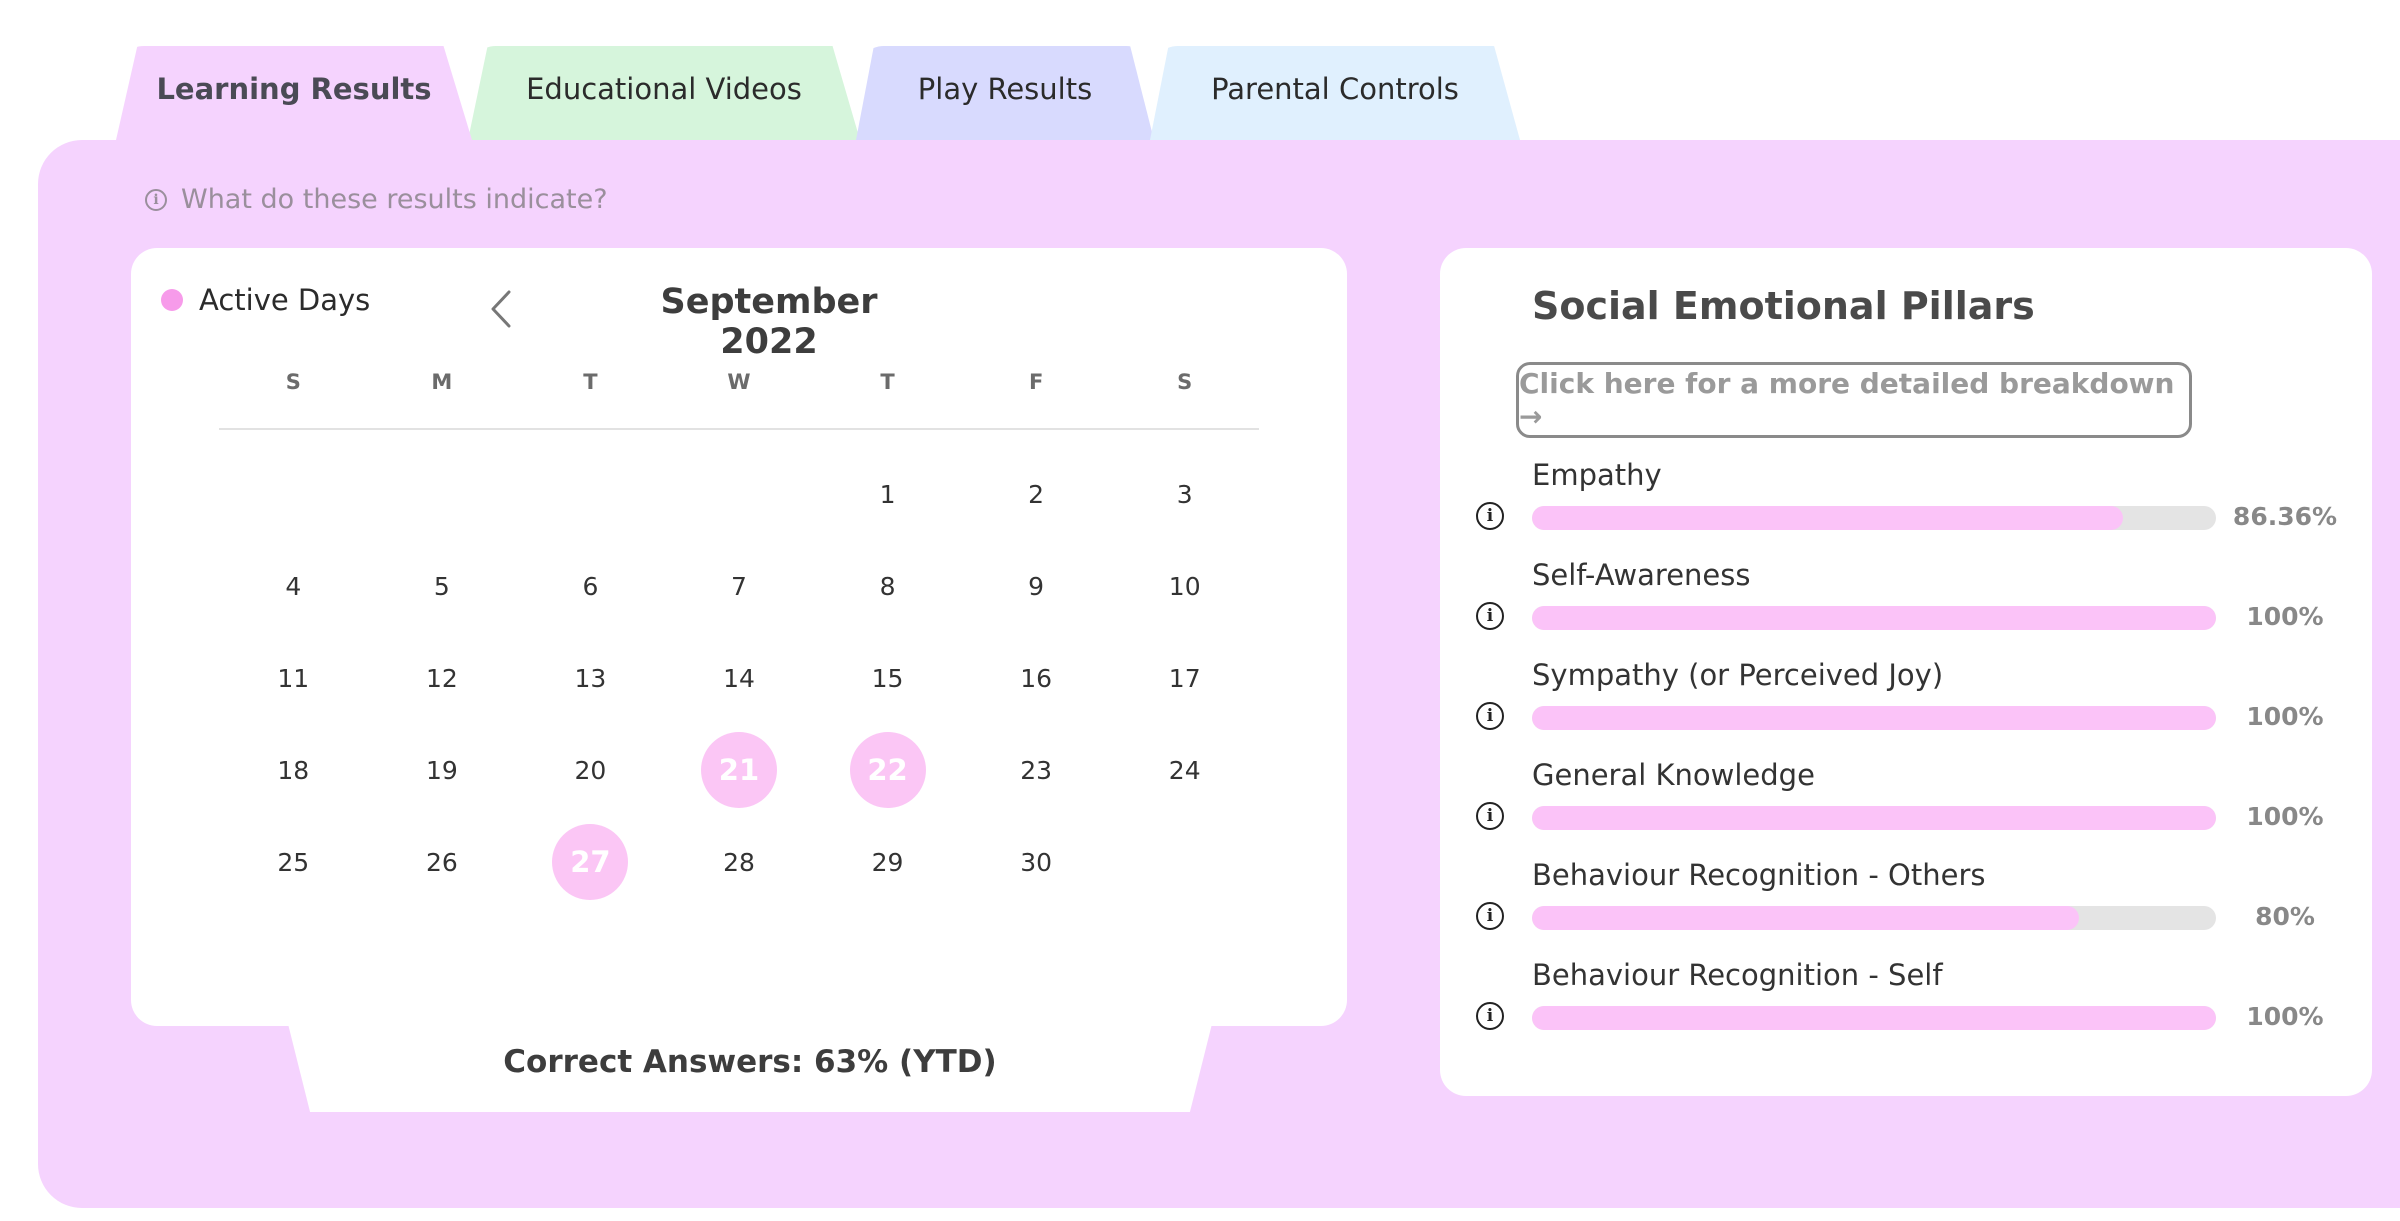 The image size is (2400, 1221). What do you see at coordinates (1184, 586) in the screenshot?
I see `calendar-day: 10` at bounding box center [1184, 586].